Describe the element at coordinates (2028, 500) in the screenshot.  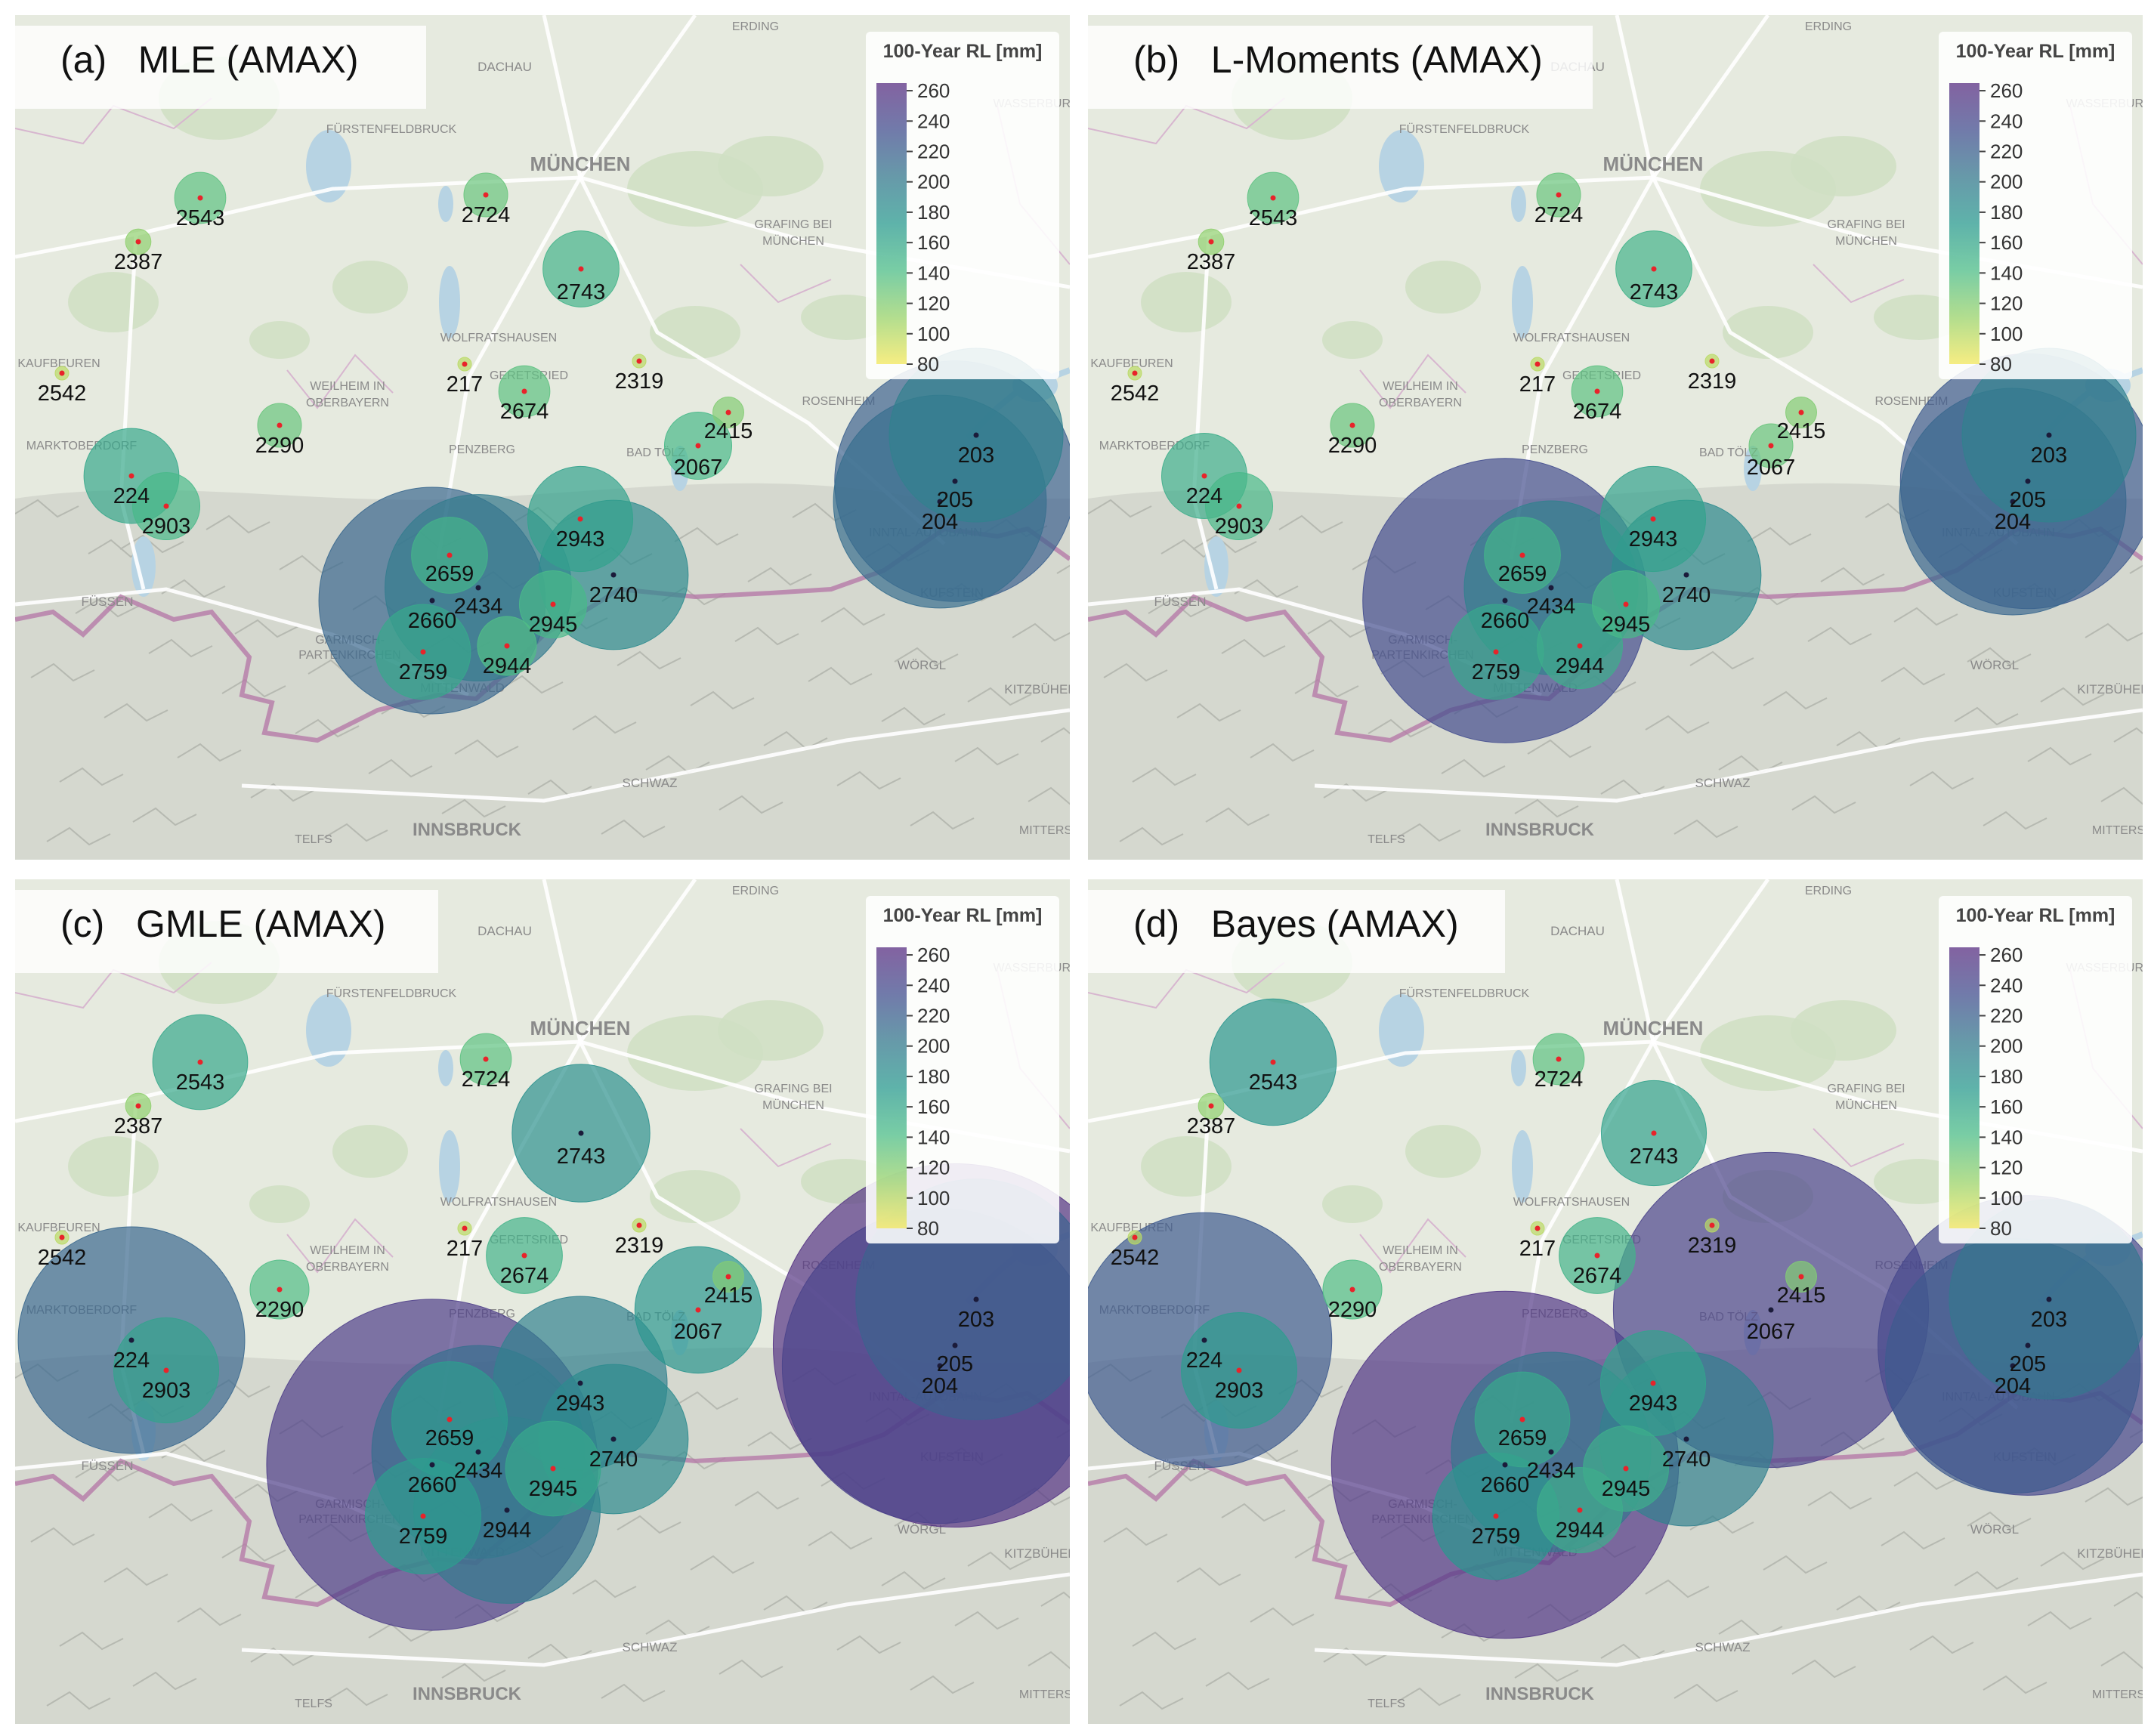
I see `station-label: 205` at that location.